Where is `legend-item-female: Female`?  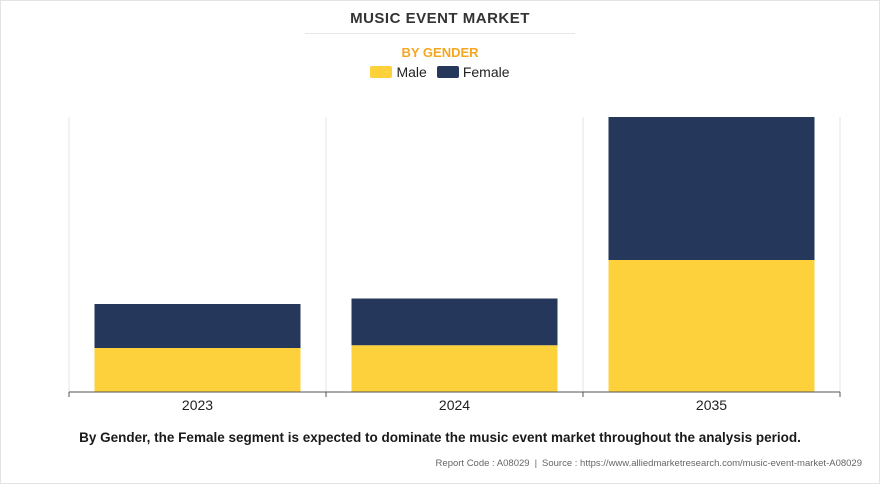
legend-item-female: Female is located at coordinates (473, 72).